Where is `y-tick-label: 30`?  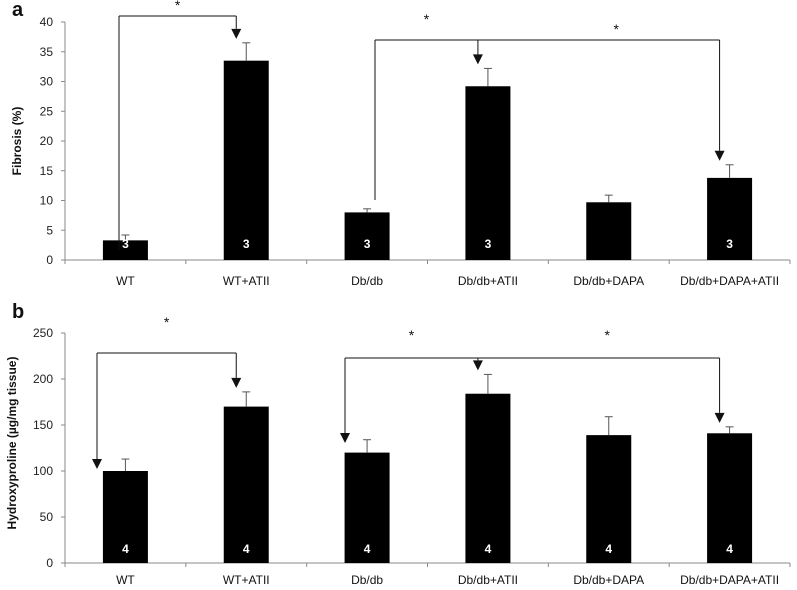 y-tick-label: 30 is located at coordinates (47, 82).